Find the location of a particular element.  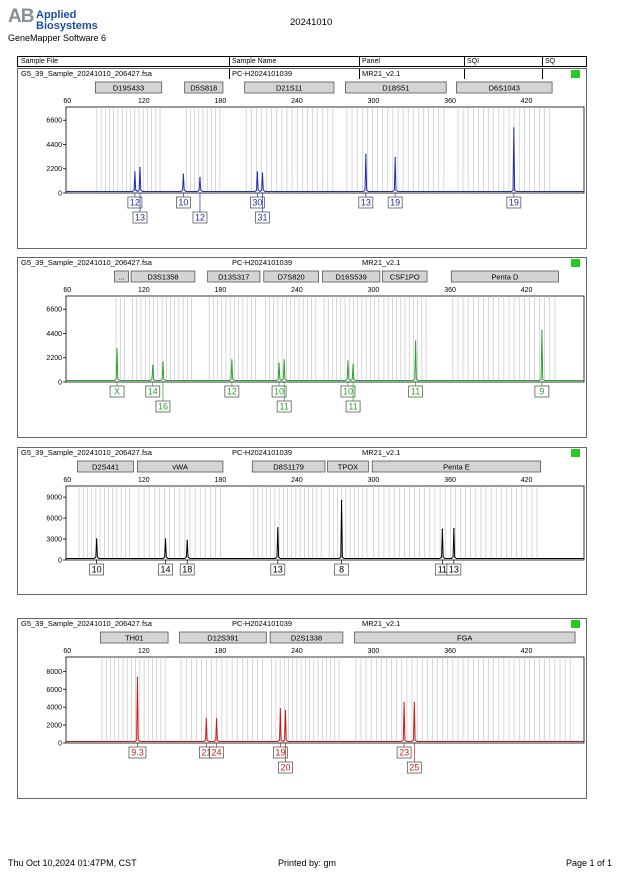

allele-call: 25 is located at coordinates (414, 758).